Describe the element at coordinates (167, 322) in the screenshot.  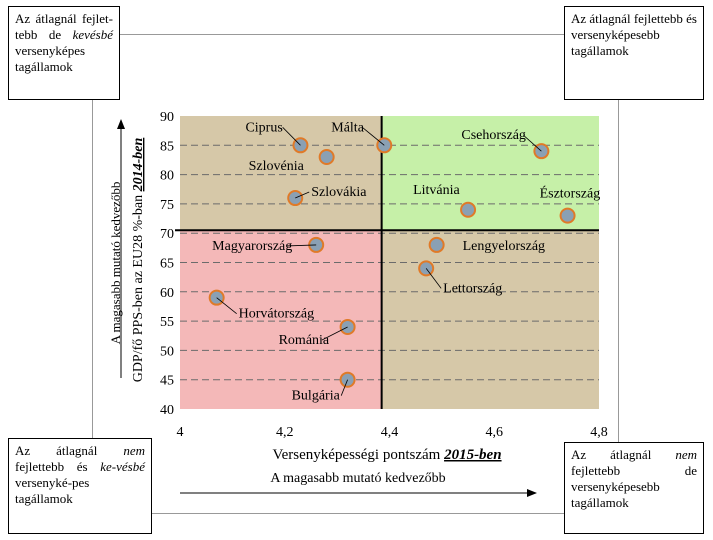
I see `y-tick-label: 55` at that location.